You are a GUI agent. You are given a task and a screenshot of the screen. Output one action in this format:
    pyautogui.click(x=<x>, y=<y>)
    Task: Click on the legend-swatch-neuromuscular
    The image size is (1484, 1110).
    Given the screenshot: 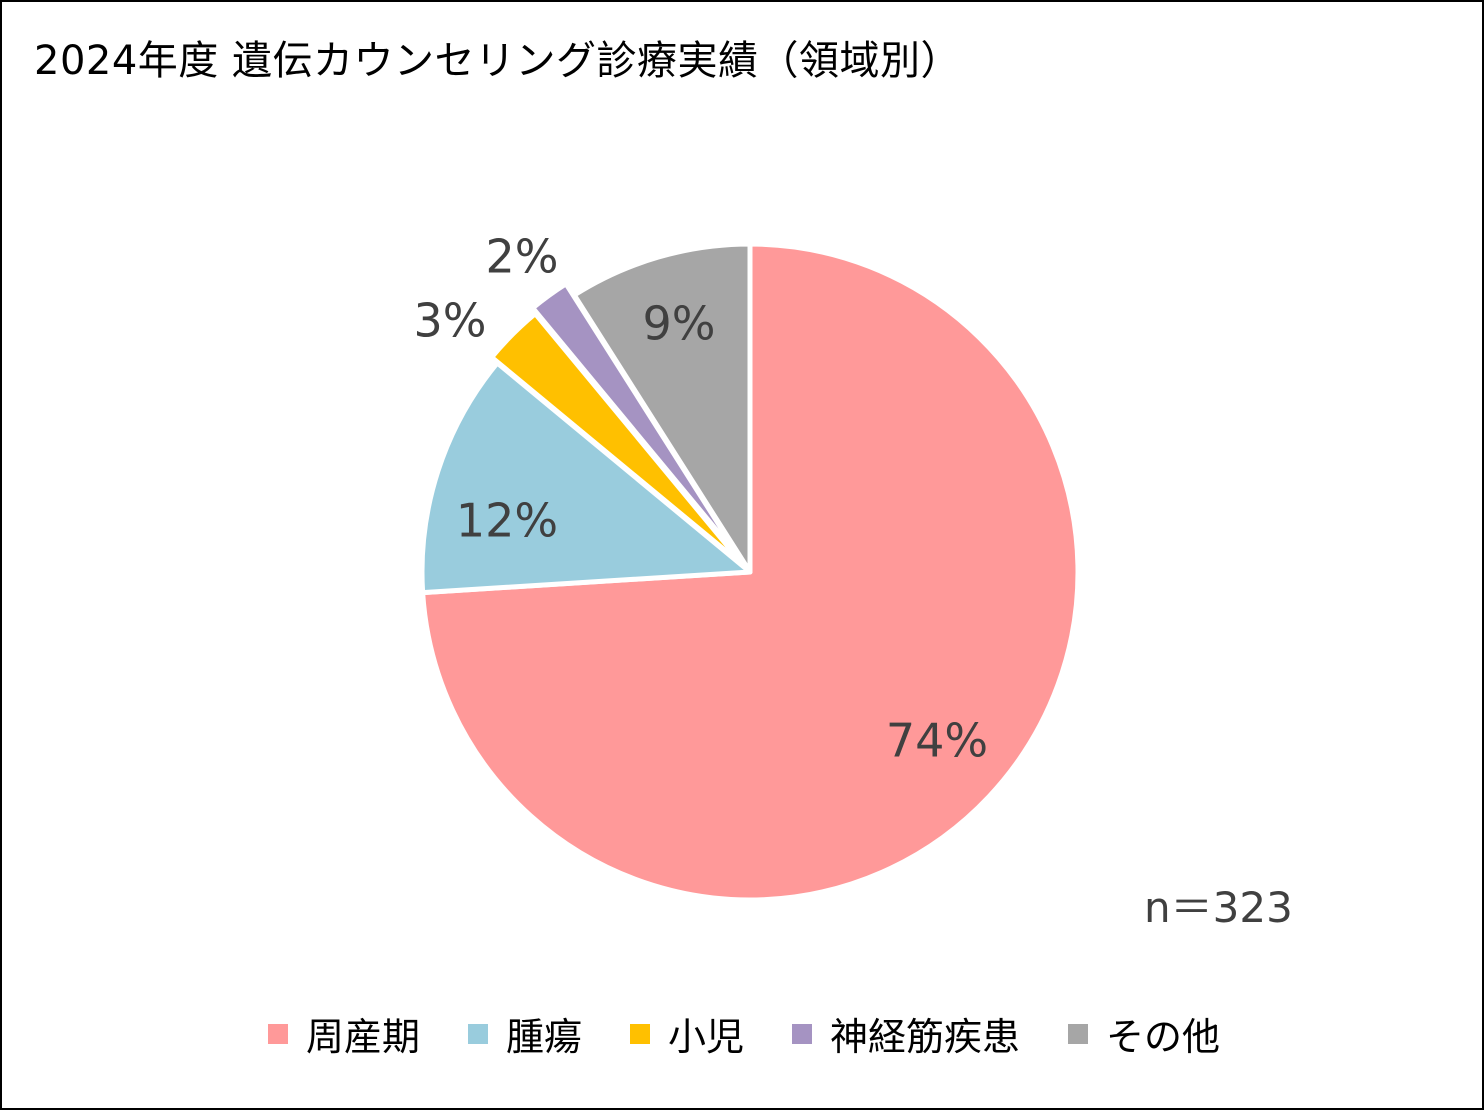 What is the action you would take?
    pyautogui.click(x=802, y=1033)
    